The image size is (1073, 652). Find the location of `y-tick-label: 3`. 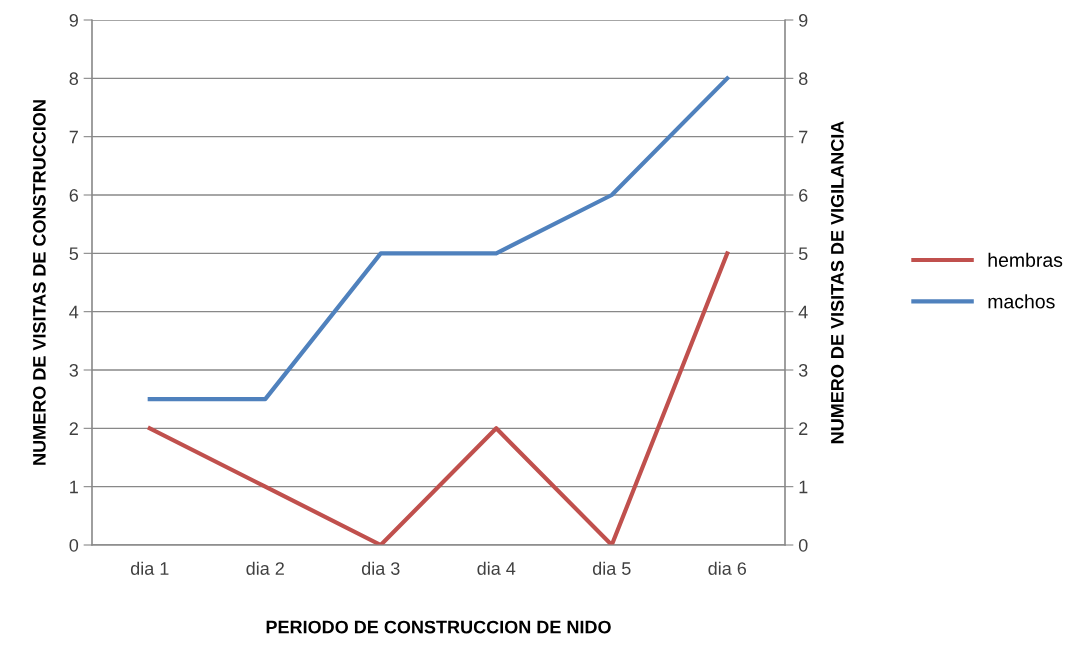

y-tick-label: 3 is located at coordinates (74, 370).